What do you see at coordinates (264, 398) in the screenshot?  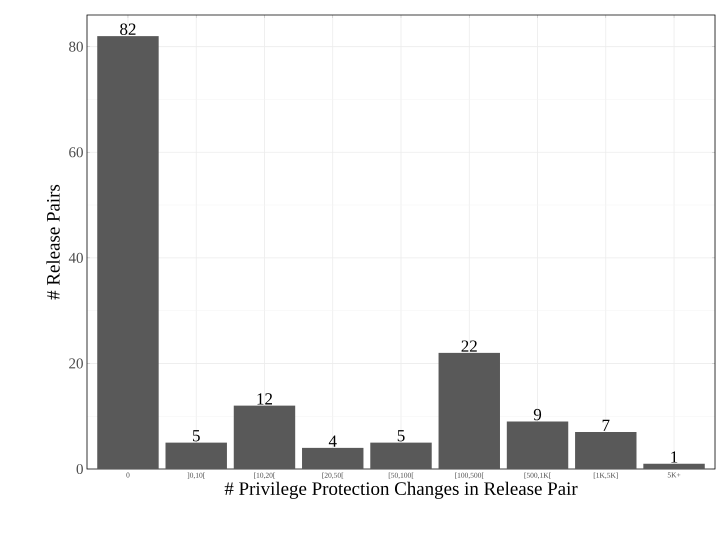 I see `data-label: 12` at bounding box center [264, 398].